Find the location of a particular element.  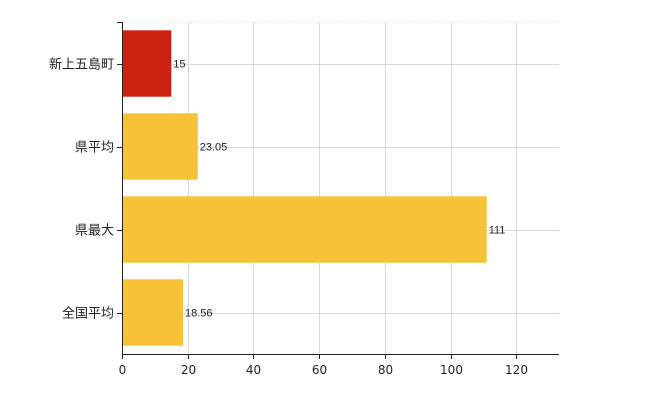

x-tick-label: 40 is located at coordinates (253, 370).